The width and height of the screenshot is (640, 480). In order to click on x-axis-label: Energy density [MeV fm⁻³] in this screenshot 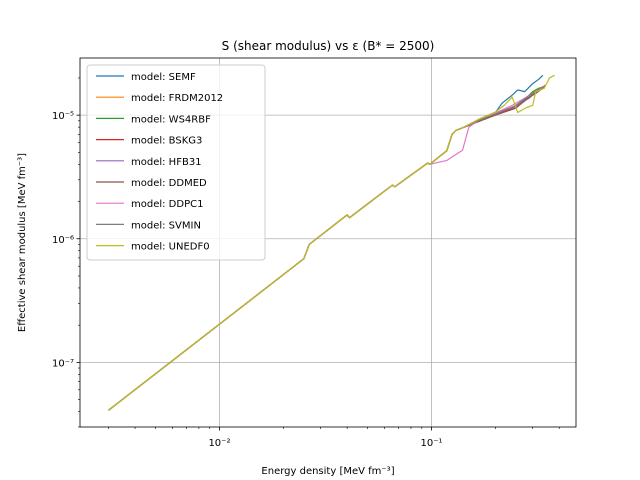, I will do `click(327, 471)`.